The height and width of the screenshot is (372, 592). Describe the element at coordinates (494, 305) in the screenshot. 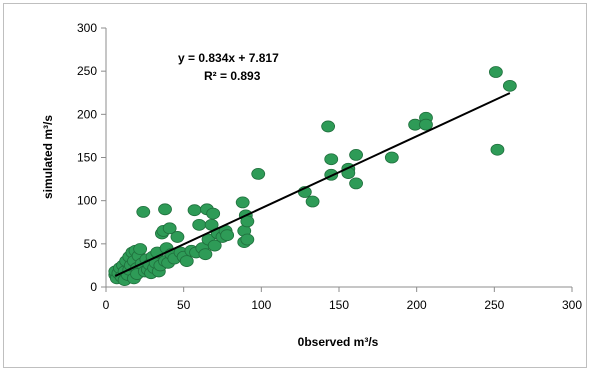

I see `x-tick-label: 250` at that location.